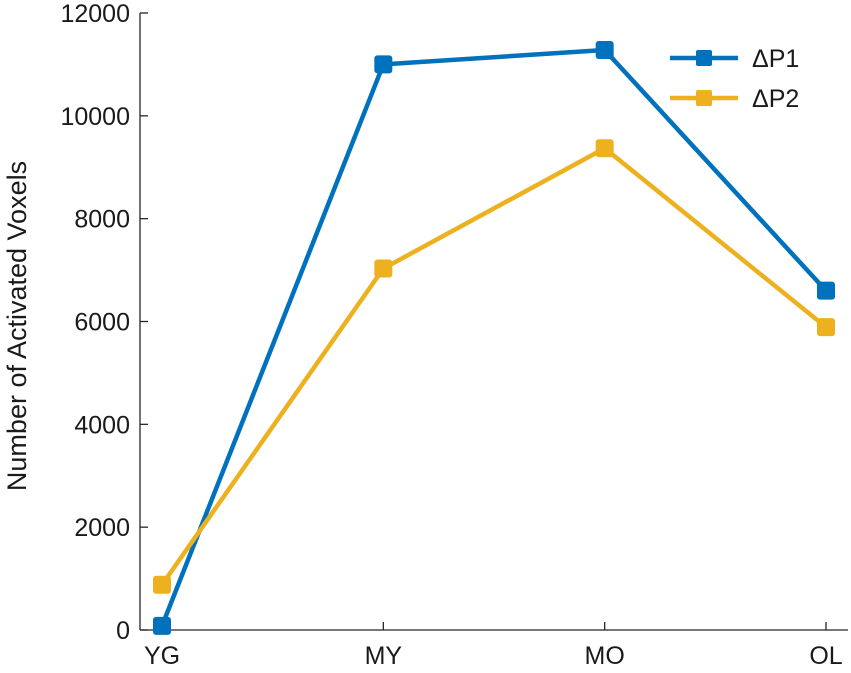 This screenshot has width=851, height=673. Describe the element at coordinates (17, 326) in the screenshot. I see `y-axis-title: Number of Activated Voxels` at that location.